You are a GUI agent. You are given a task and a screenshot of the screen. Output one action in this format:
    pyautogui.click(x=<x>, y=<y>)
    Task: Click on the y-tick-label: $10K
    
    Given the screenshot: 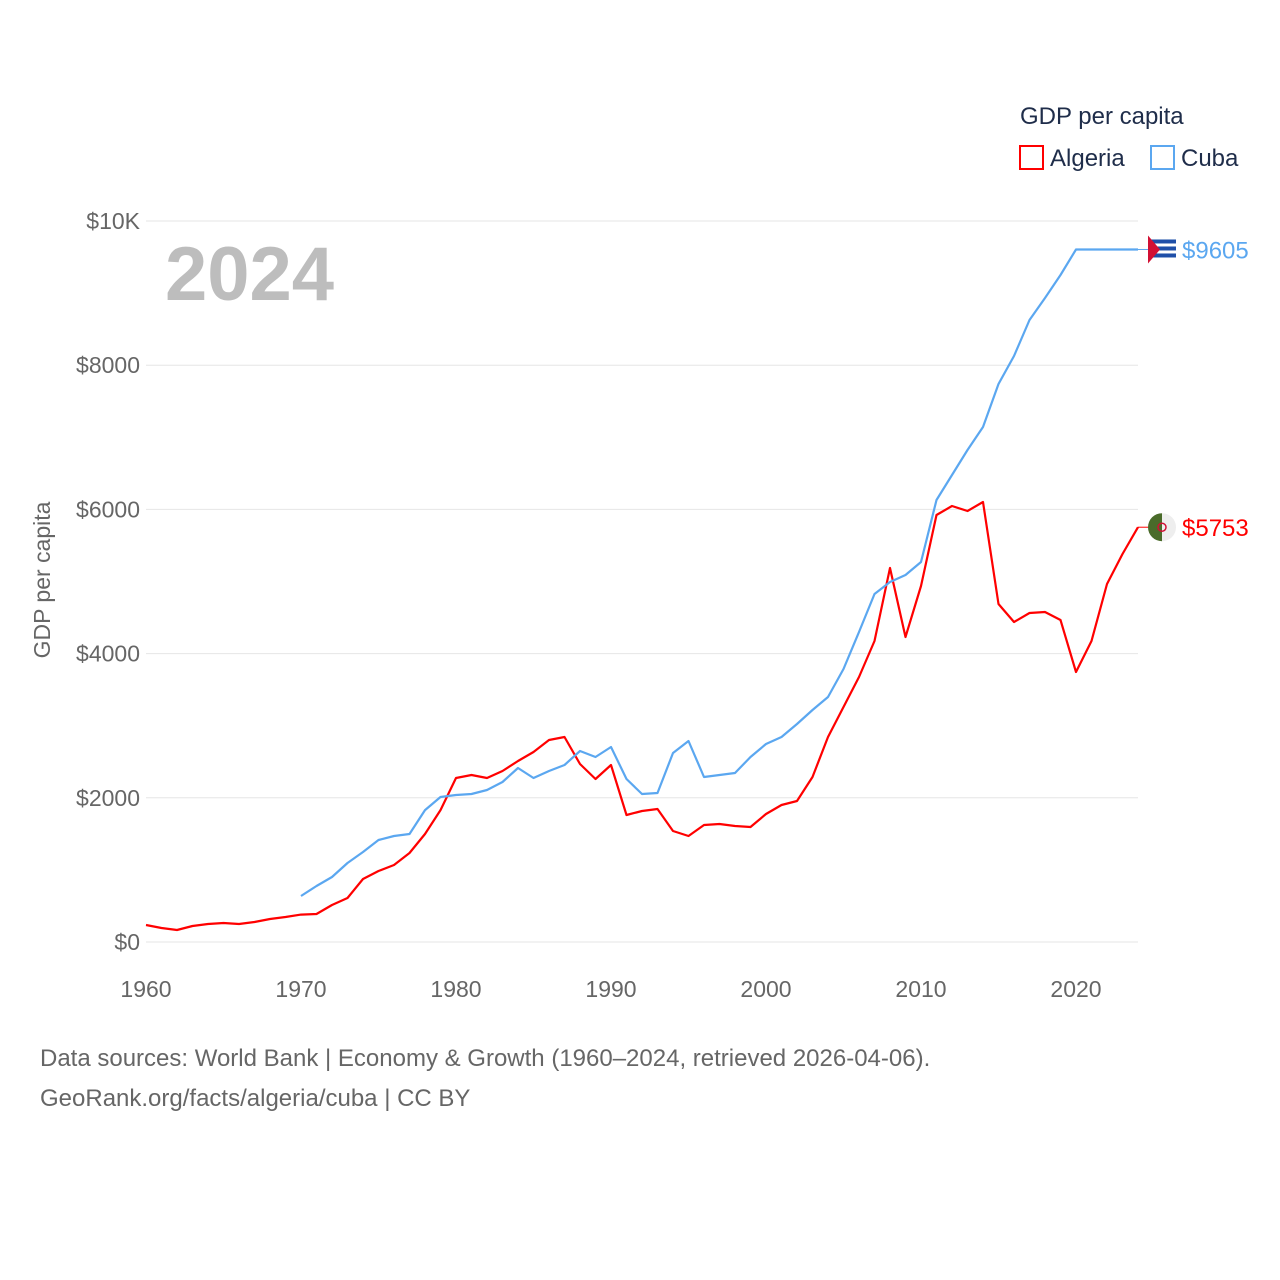 What is the action you would take?
    pyautogui.click(x=113, y=221)
    